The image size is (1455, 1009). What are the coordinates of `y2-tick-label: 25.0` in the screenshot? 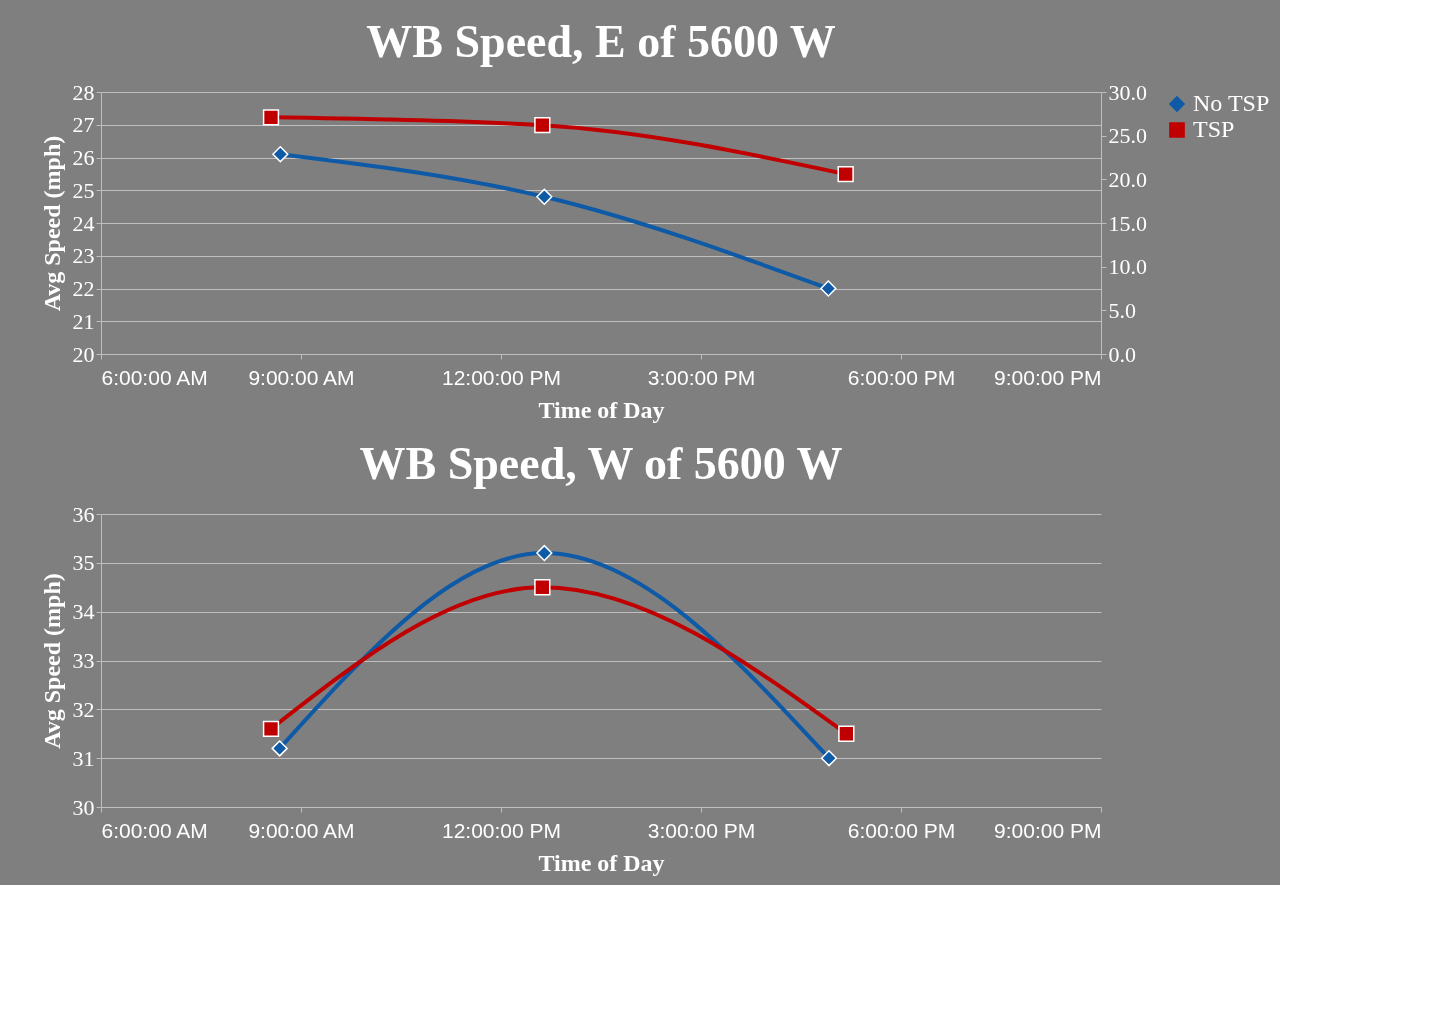 It's located at (1127, 136).